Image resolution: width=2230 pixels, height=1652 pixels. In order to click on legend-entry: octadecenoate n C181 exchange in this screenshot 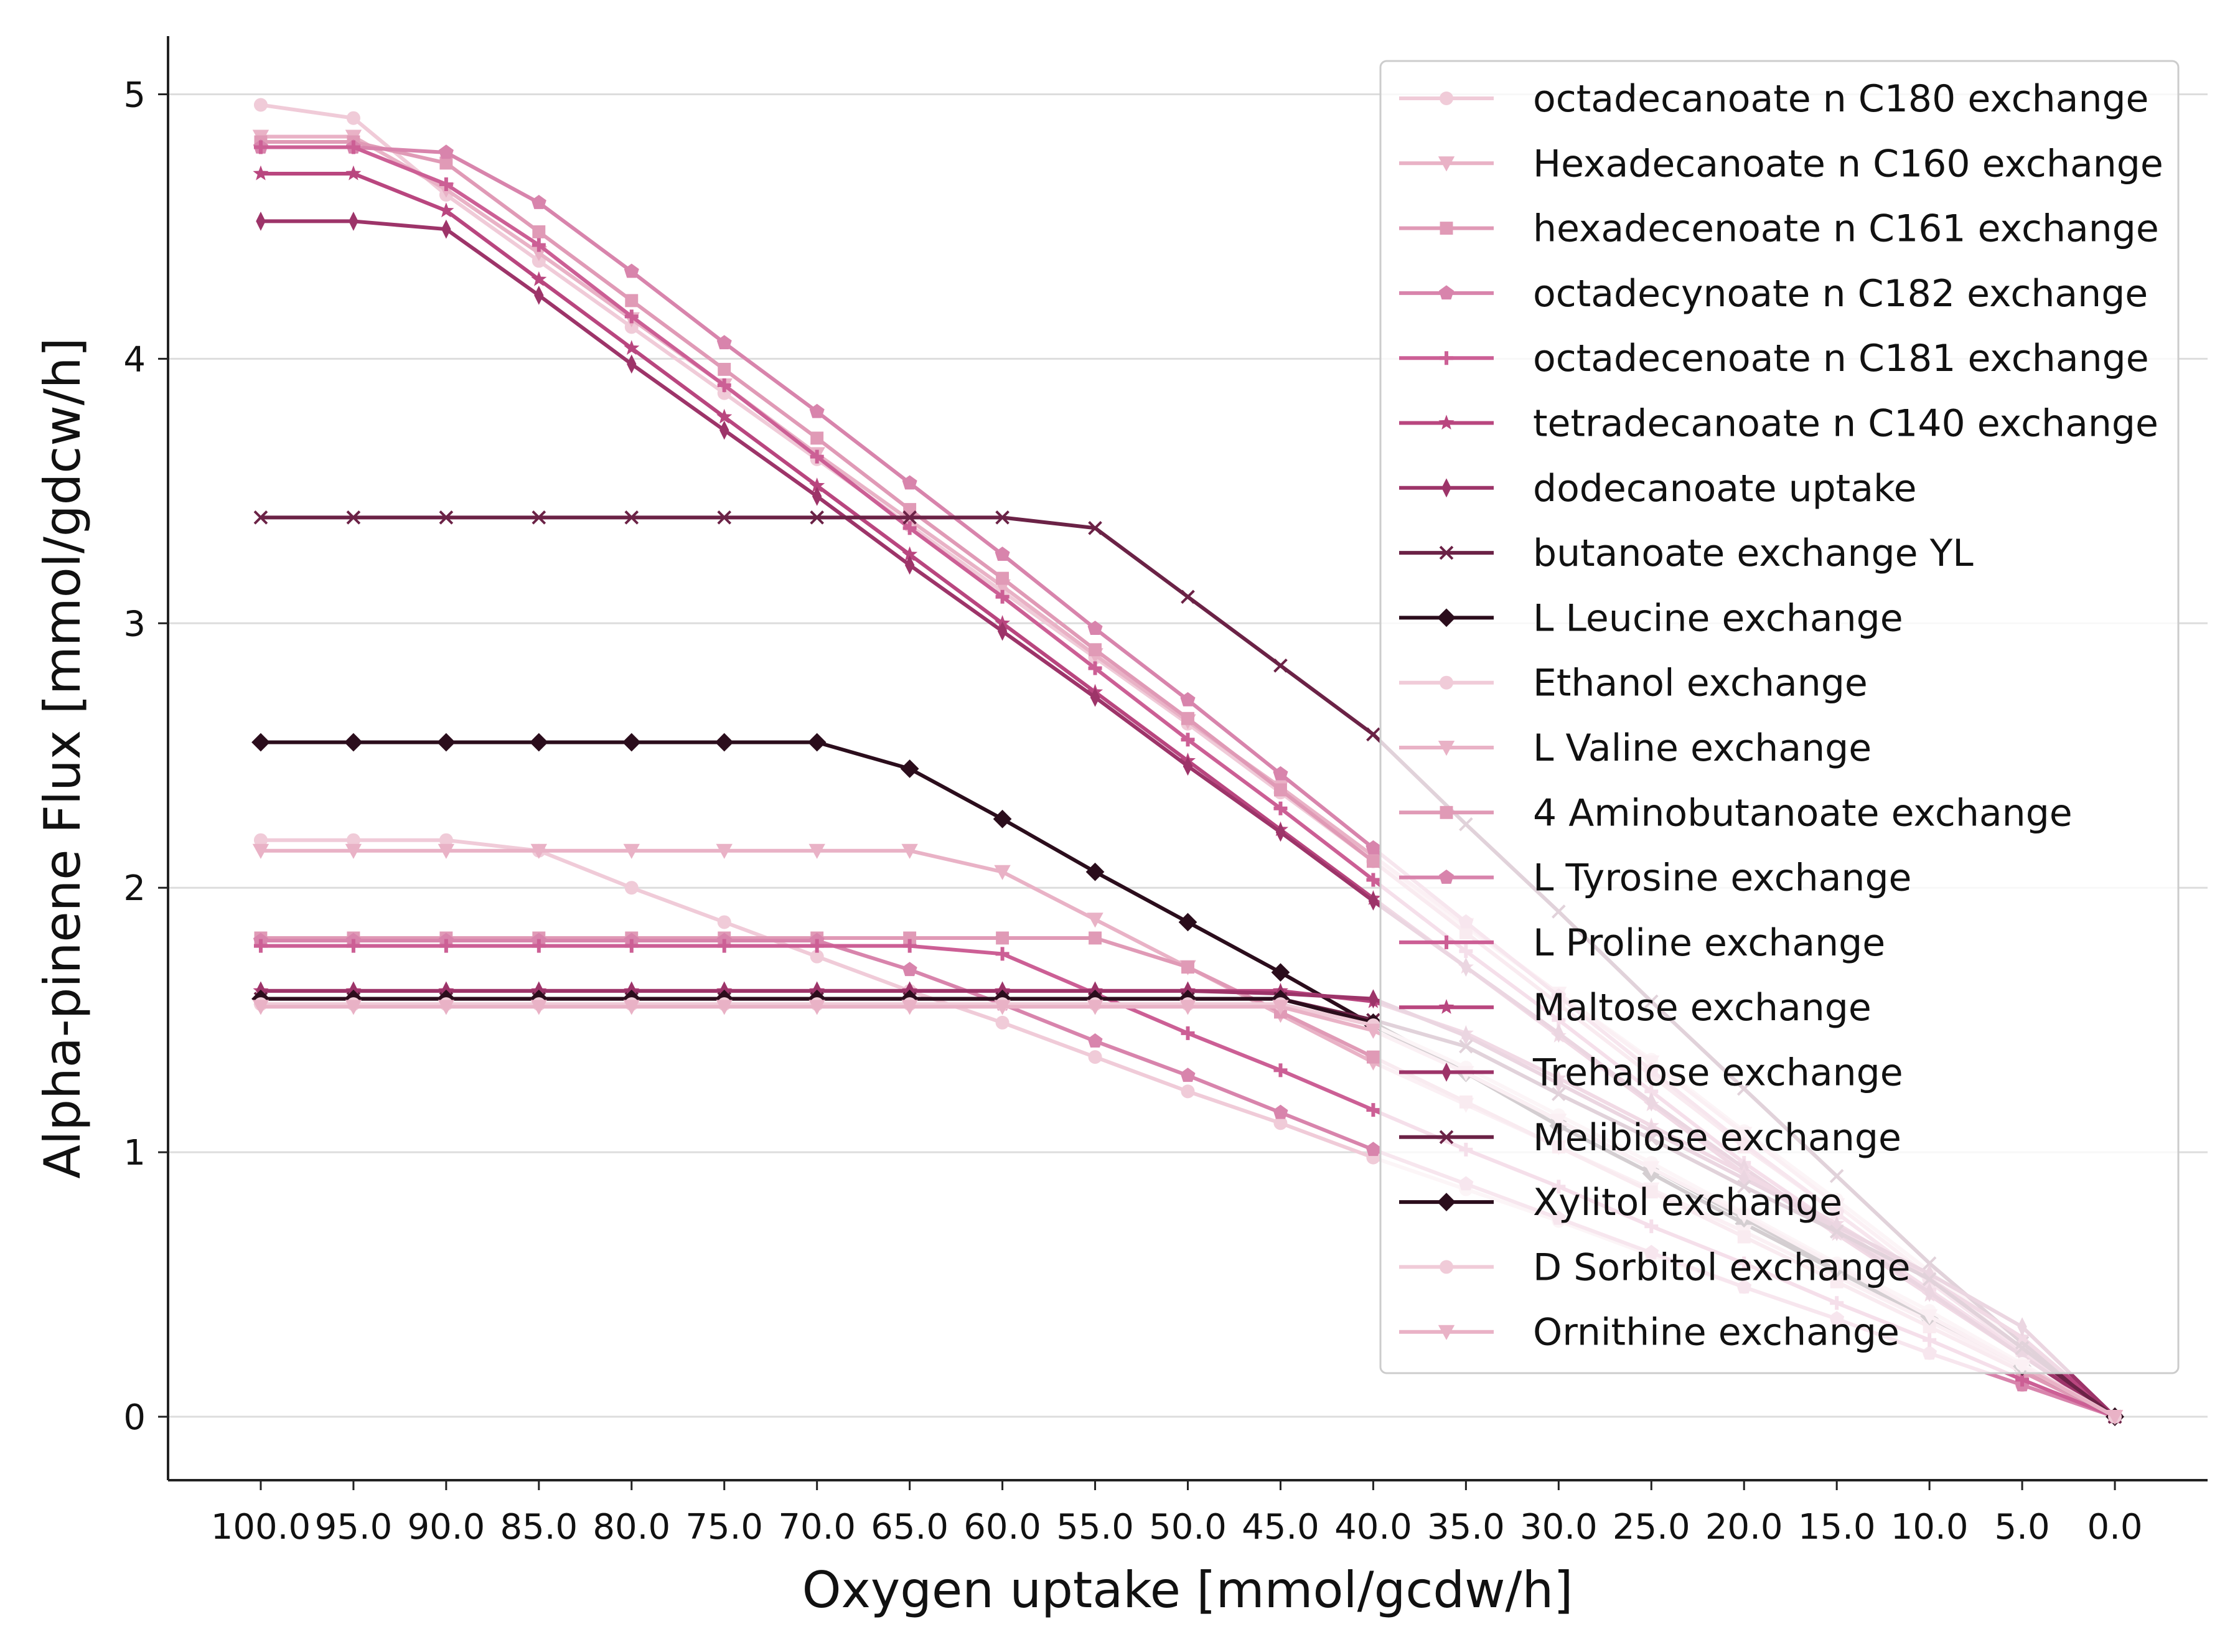, I will do `click(1774, 358)`.